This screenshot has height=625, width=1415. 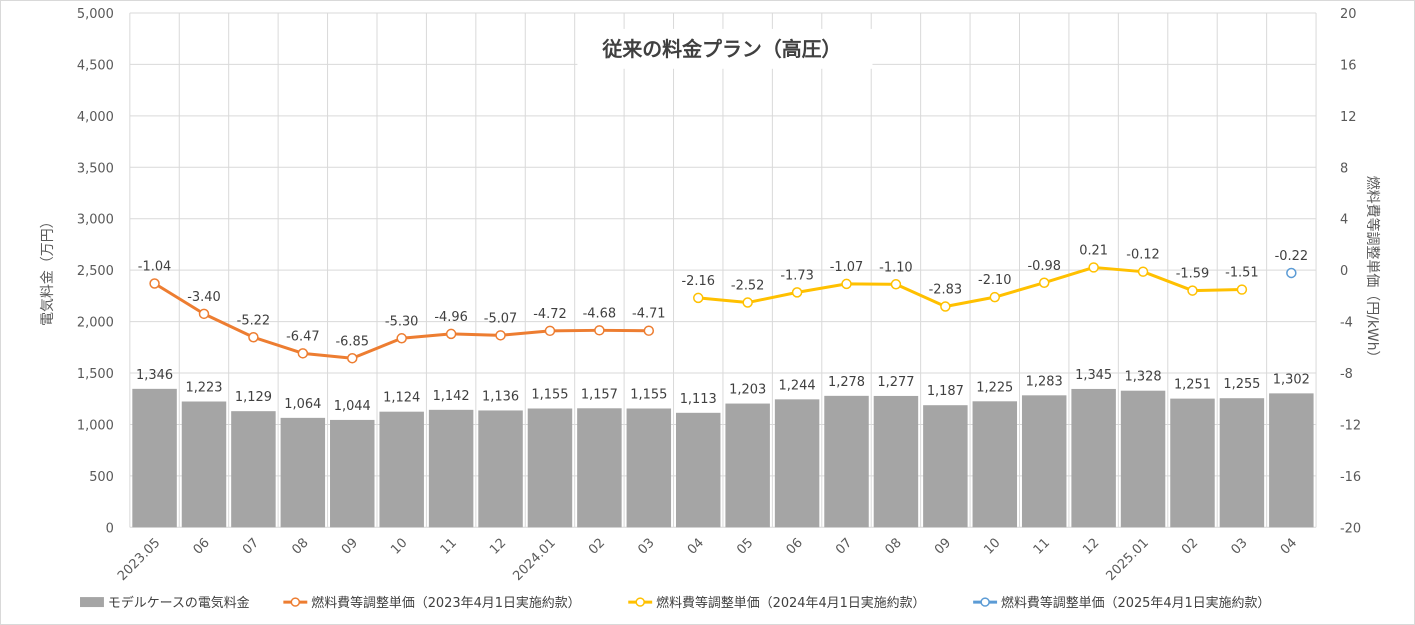 I want to click on y-left-tick-label: 0, so click(x=110, y=528).